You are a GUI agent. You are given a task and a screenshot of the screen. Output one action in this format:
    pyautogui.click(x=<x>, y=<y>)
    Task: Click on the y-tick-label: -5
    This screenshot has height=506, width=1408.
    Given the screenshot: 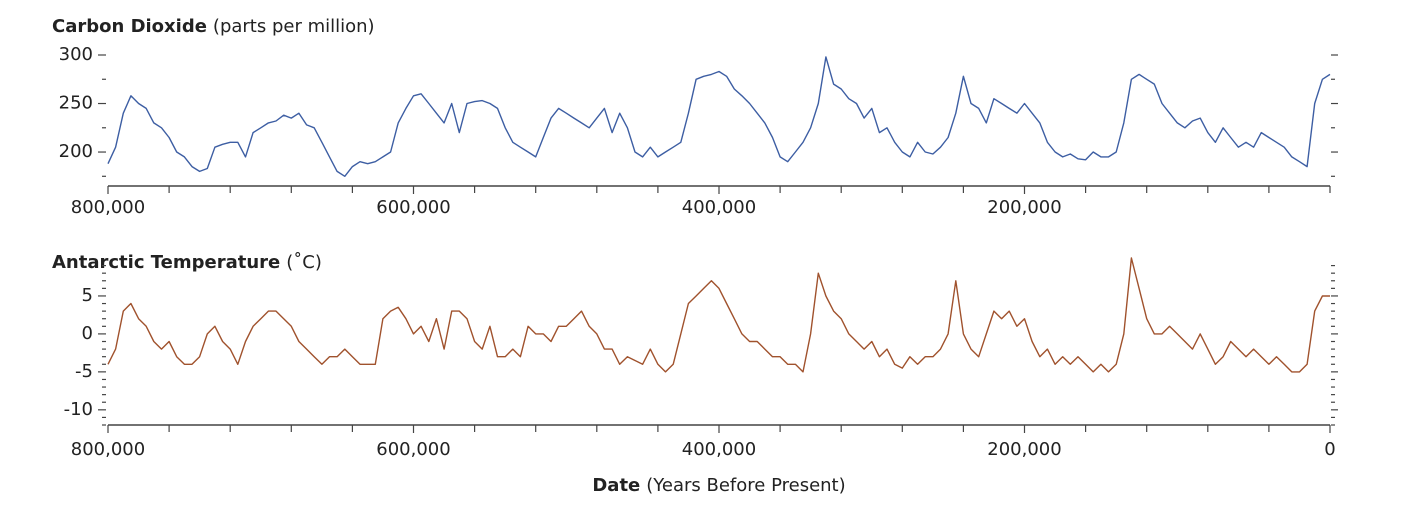 What is the action you would take?
    pyautogui.click(x=84, y=371)
    